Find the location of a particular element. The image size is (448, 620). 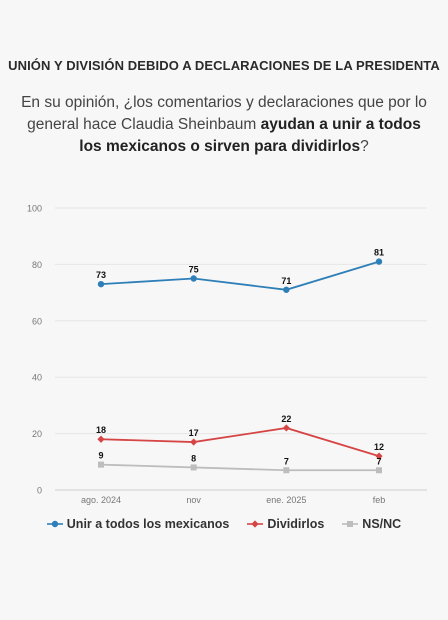

data-label: 81 is located at coordinates (379, 253).